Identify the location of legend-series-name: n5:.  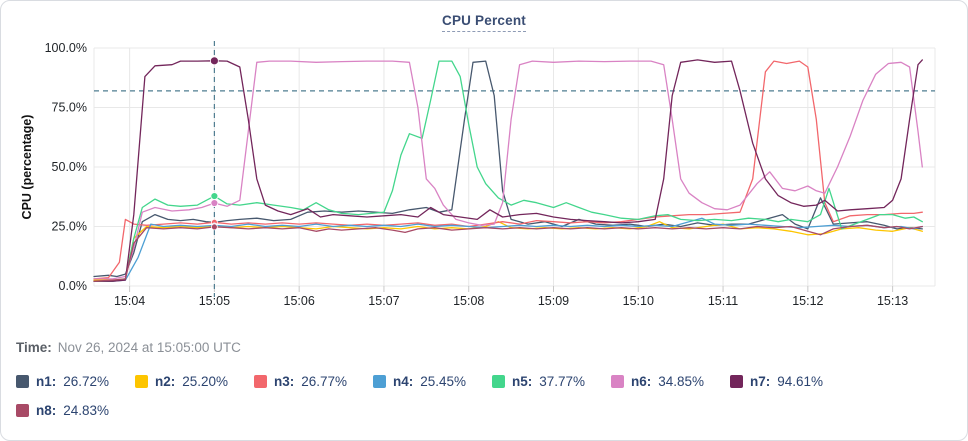
(522, 381).